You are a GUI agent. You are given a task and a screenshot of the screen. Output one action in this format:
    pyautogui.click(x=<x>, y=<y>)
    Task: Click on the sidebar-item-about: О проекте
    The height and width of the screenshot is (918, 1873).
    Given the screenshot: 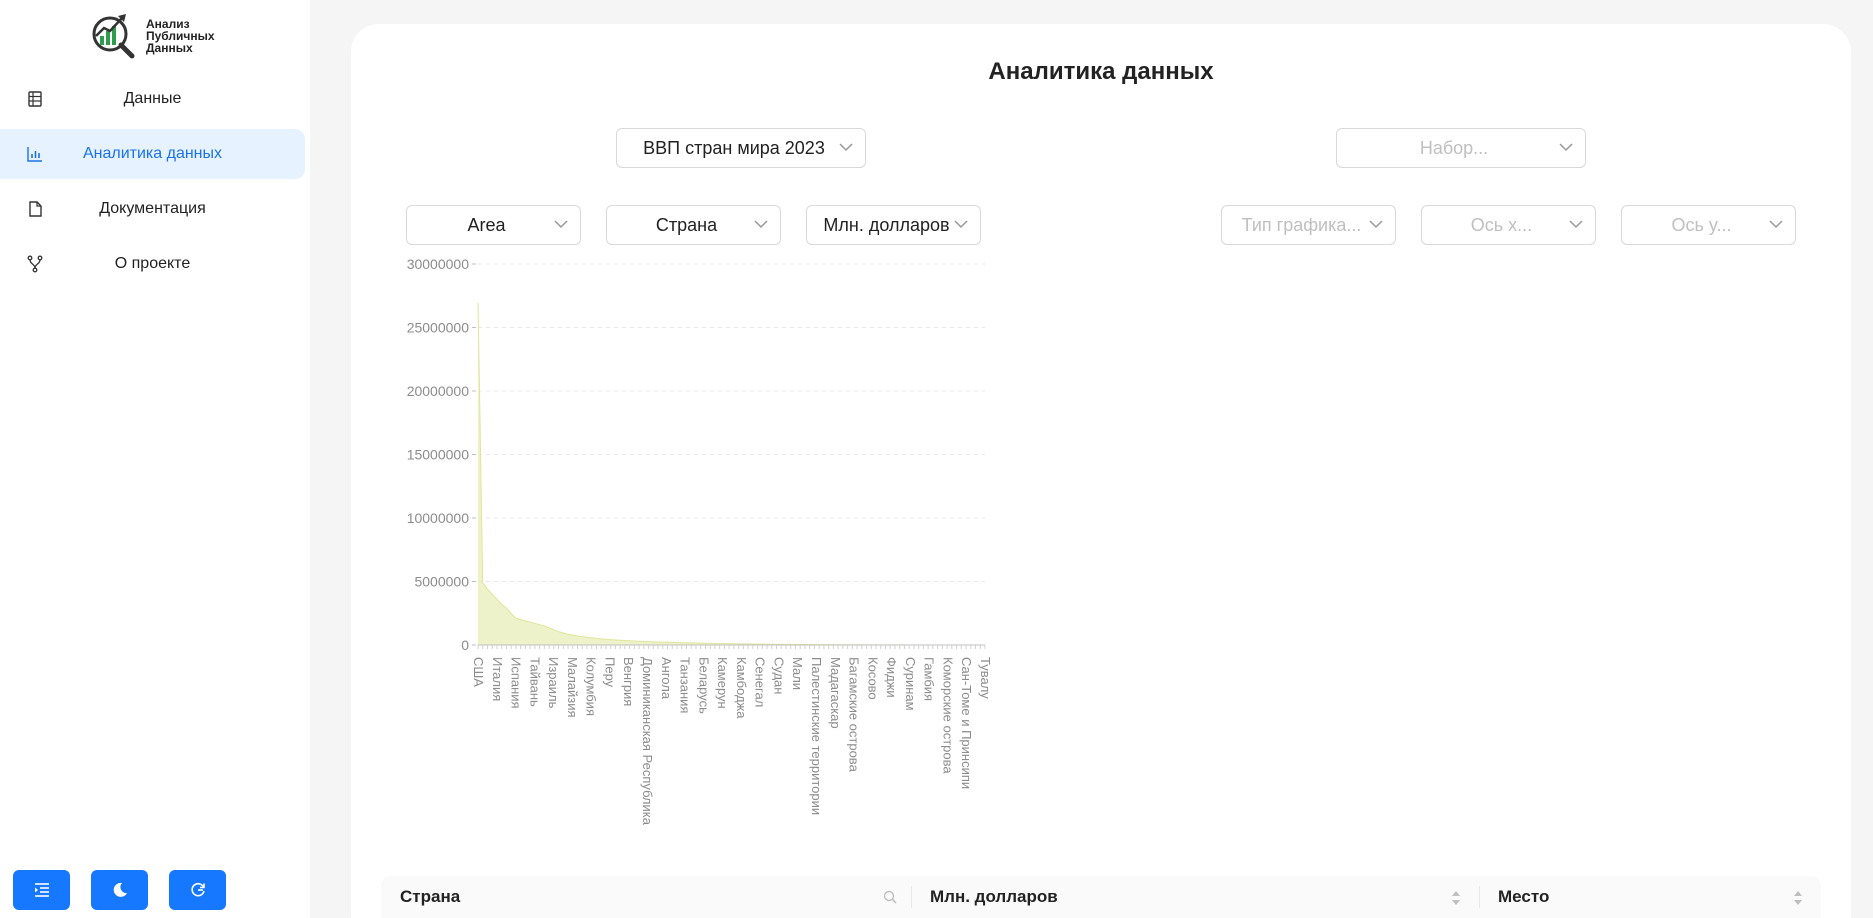 What is the action you would take?
    pyautogui.click(x=152, y=264)
    